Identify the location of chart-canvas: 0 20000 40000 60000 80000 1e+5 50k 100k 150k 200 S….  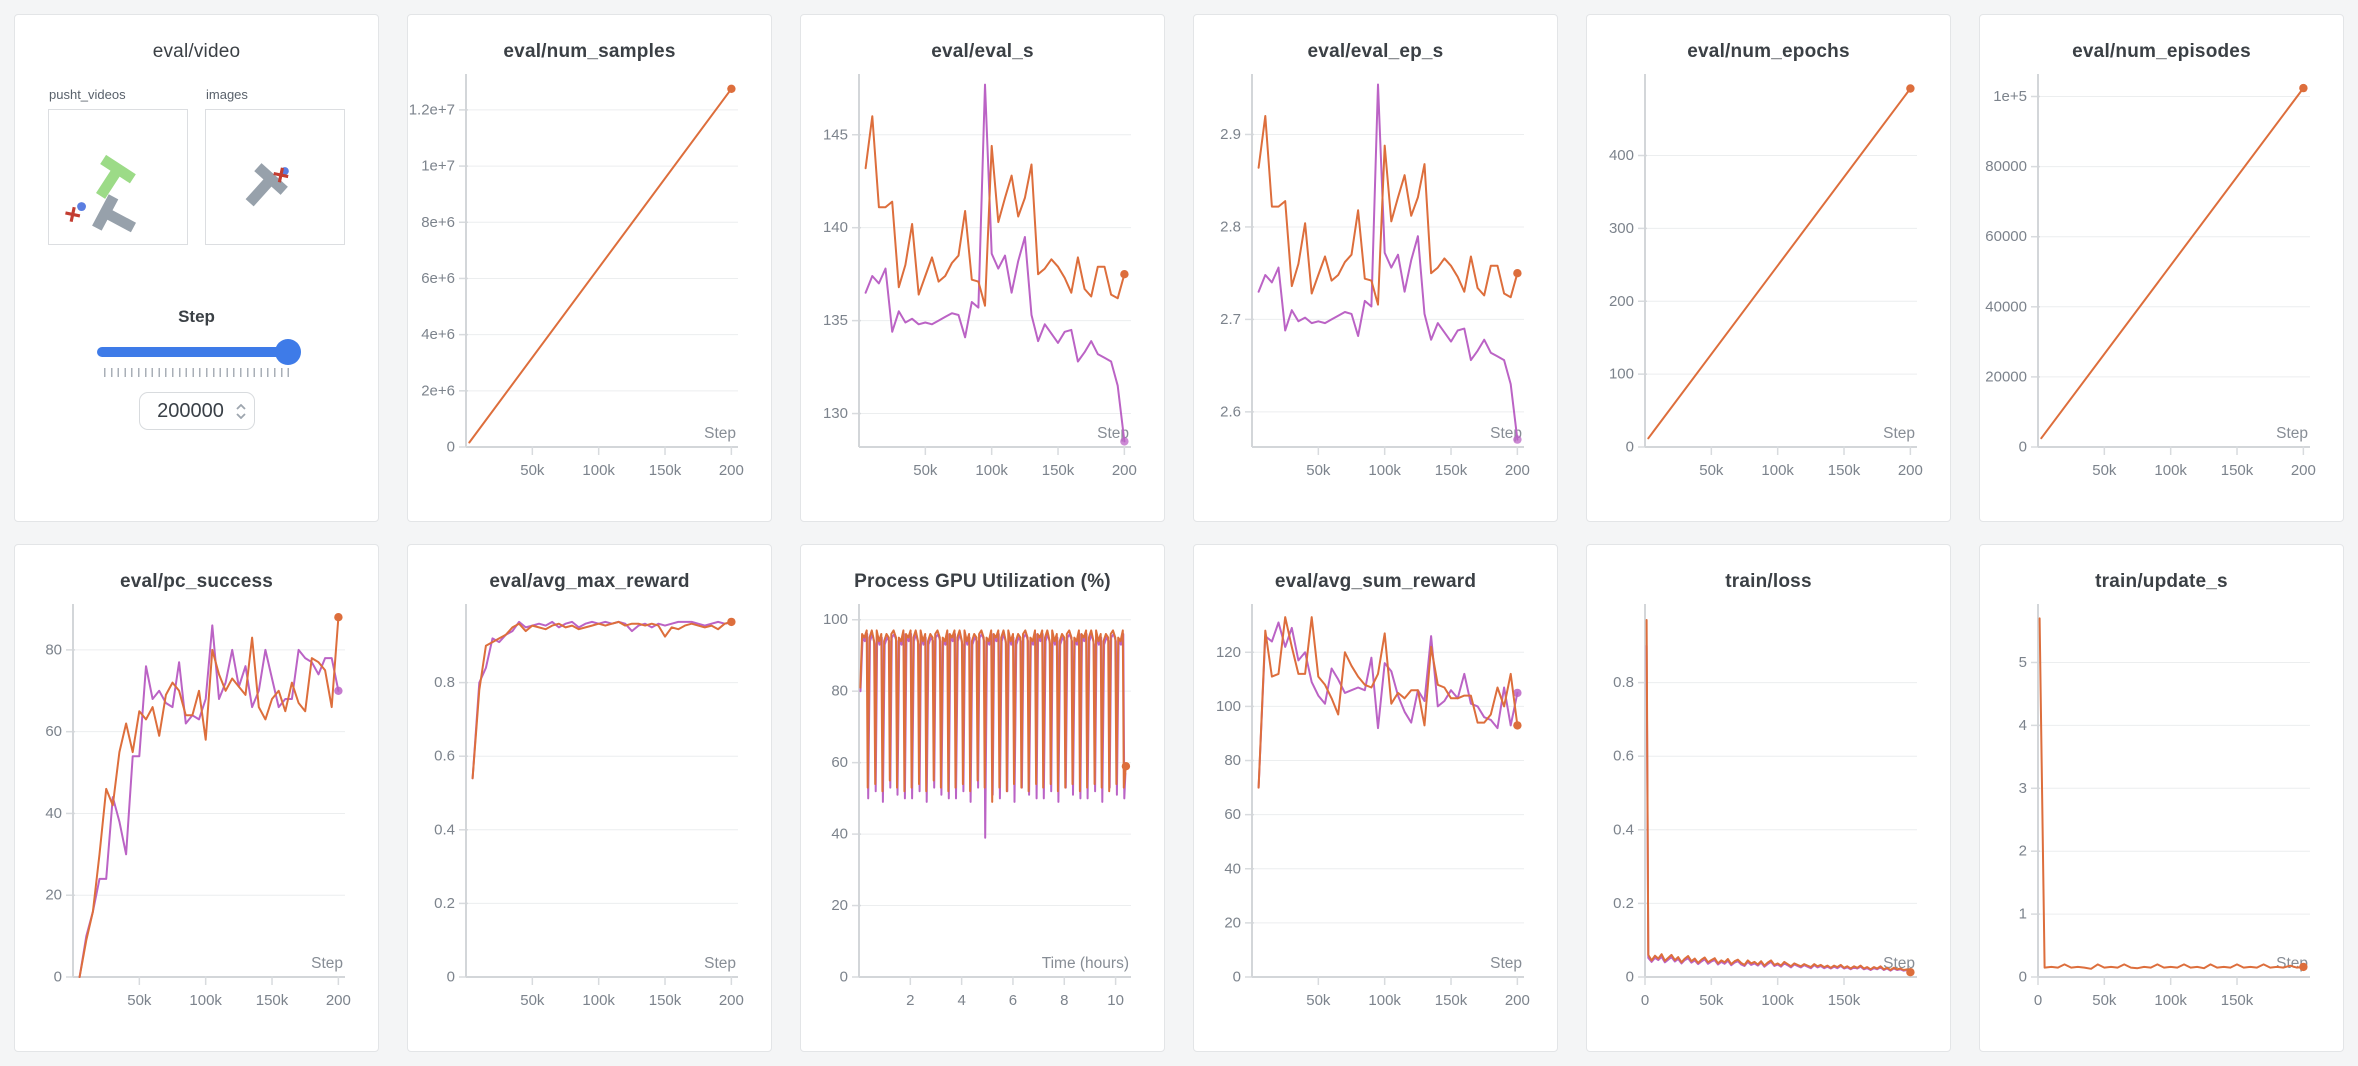
(2150, 281).